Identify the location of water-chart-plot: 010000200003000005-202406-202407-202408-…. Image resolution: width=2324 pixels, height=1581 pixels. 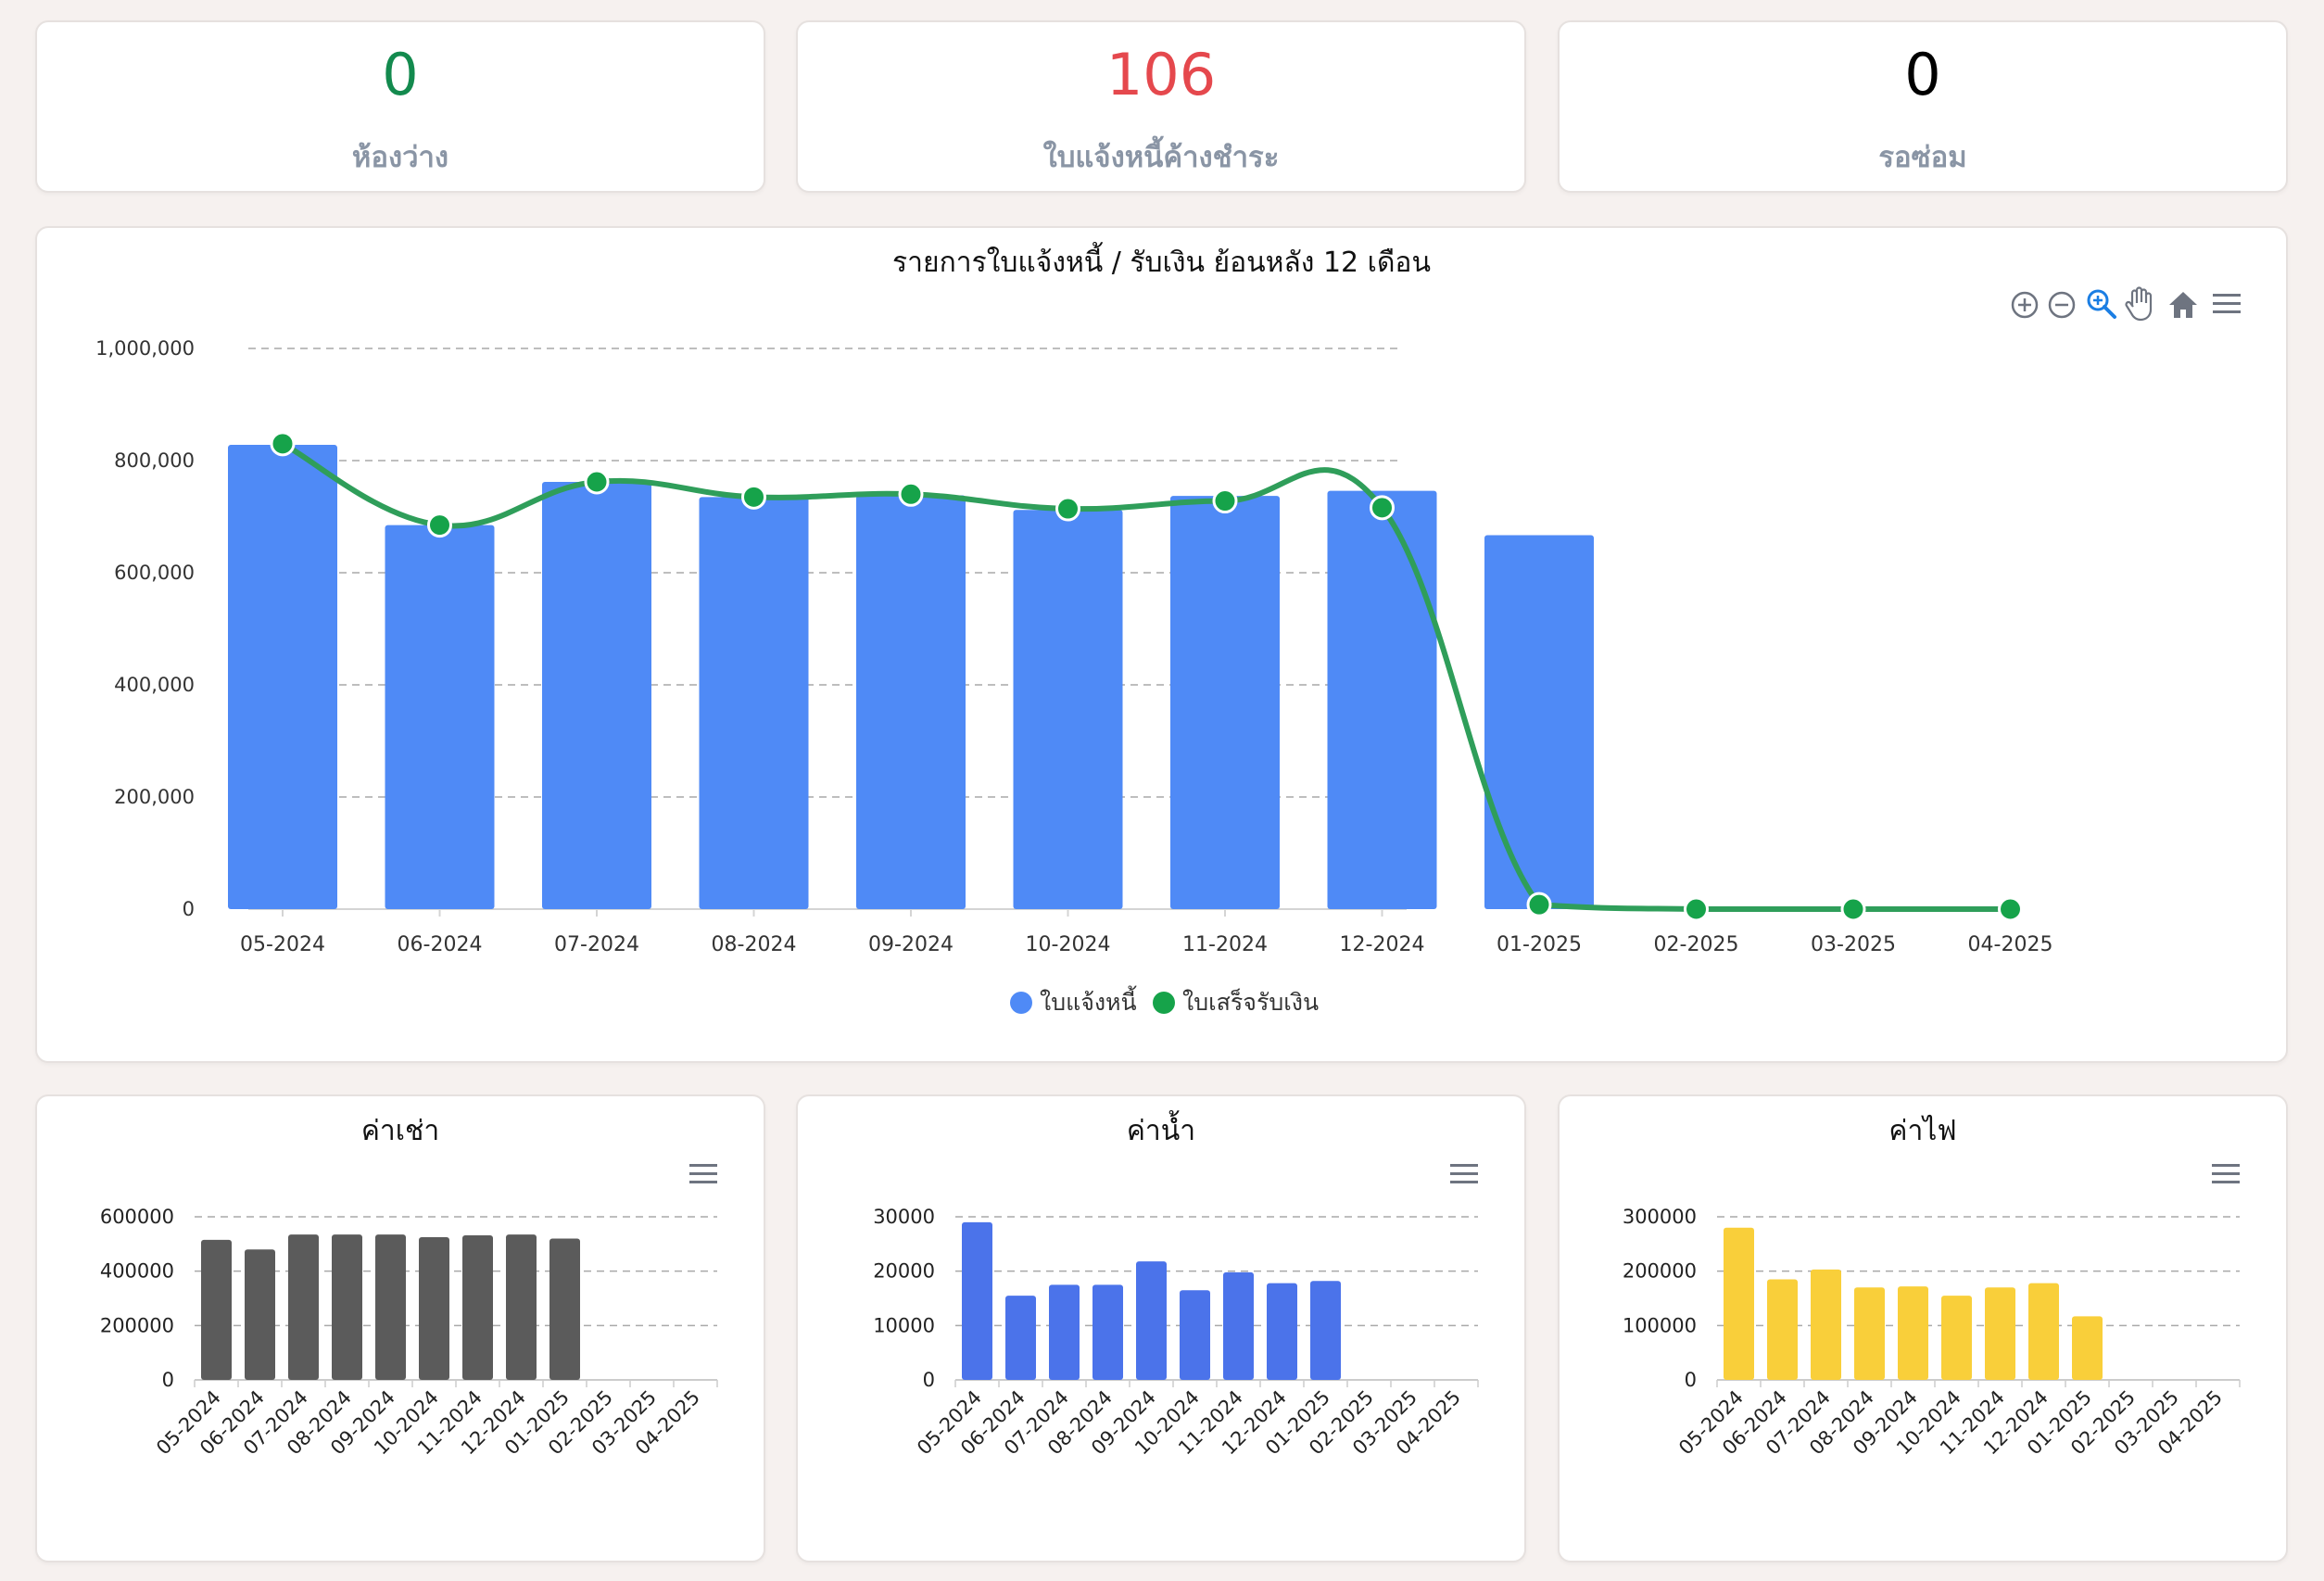
(1176, 1333).